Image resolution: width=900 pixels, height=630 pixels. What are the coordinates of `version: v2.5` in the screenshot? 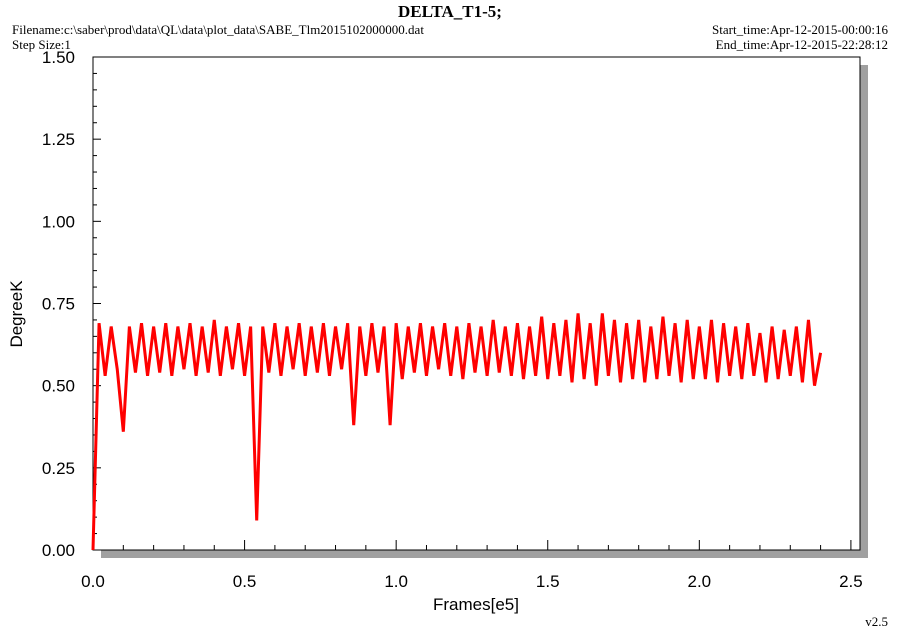 It's located at (876, 621).